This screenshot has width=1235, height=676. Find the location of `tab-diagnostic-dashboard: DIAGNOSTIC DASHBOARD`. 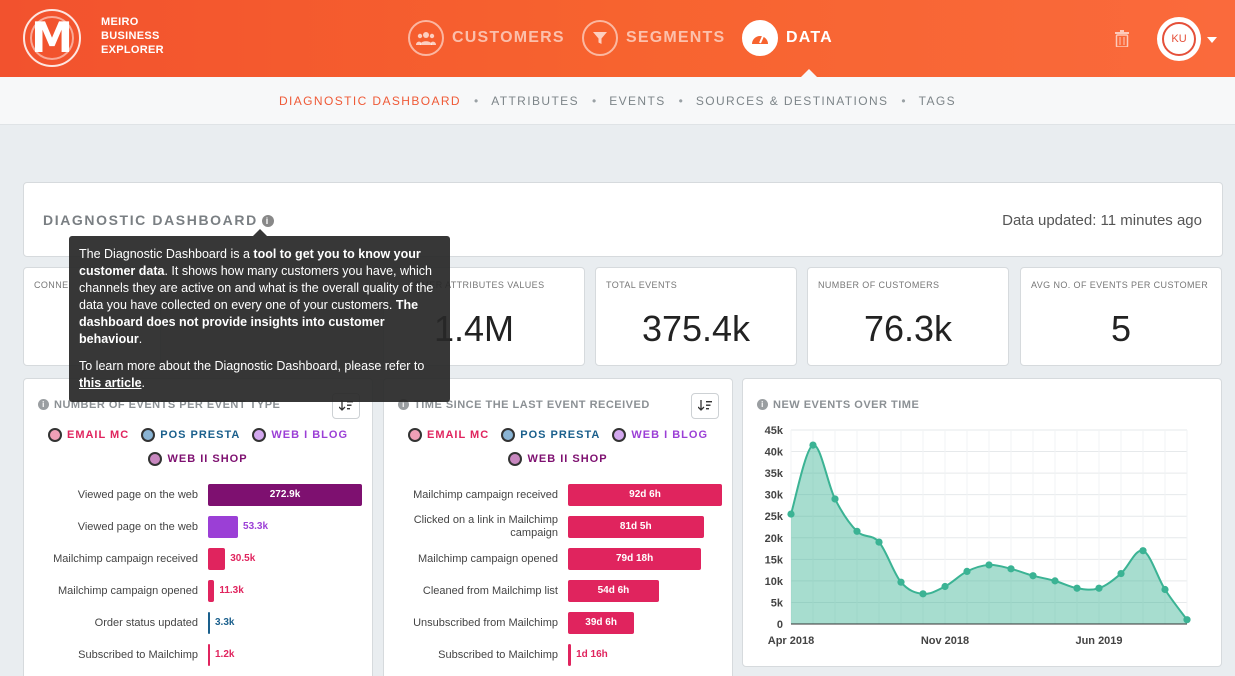

tab-diagnostic-dashboard: DIAGNOSTIC DASHBOARD is located at coordinates (369, 100).